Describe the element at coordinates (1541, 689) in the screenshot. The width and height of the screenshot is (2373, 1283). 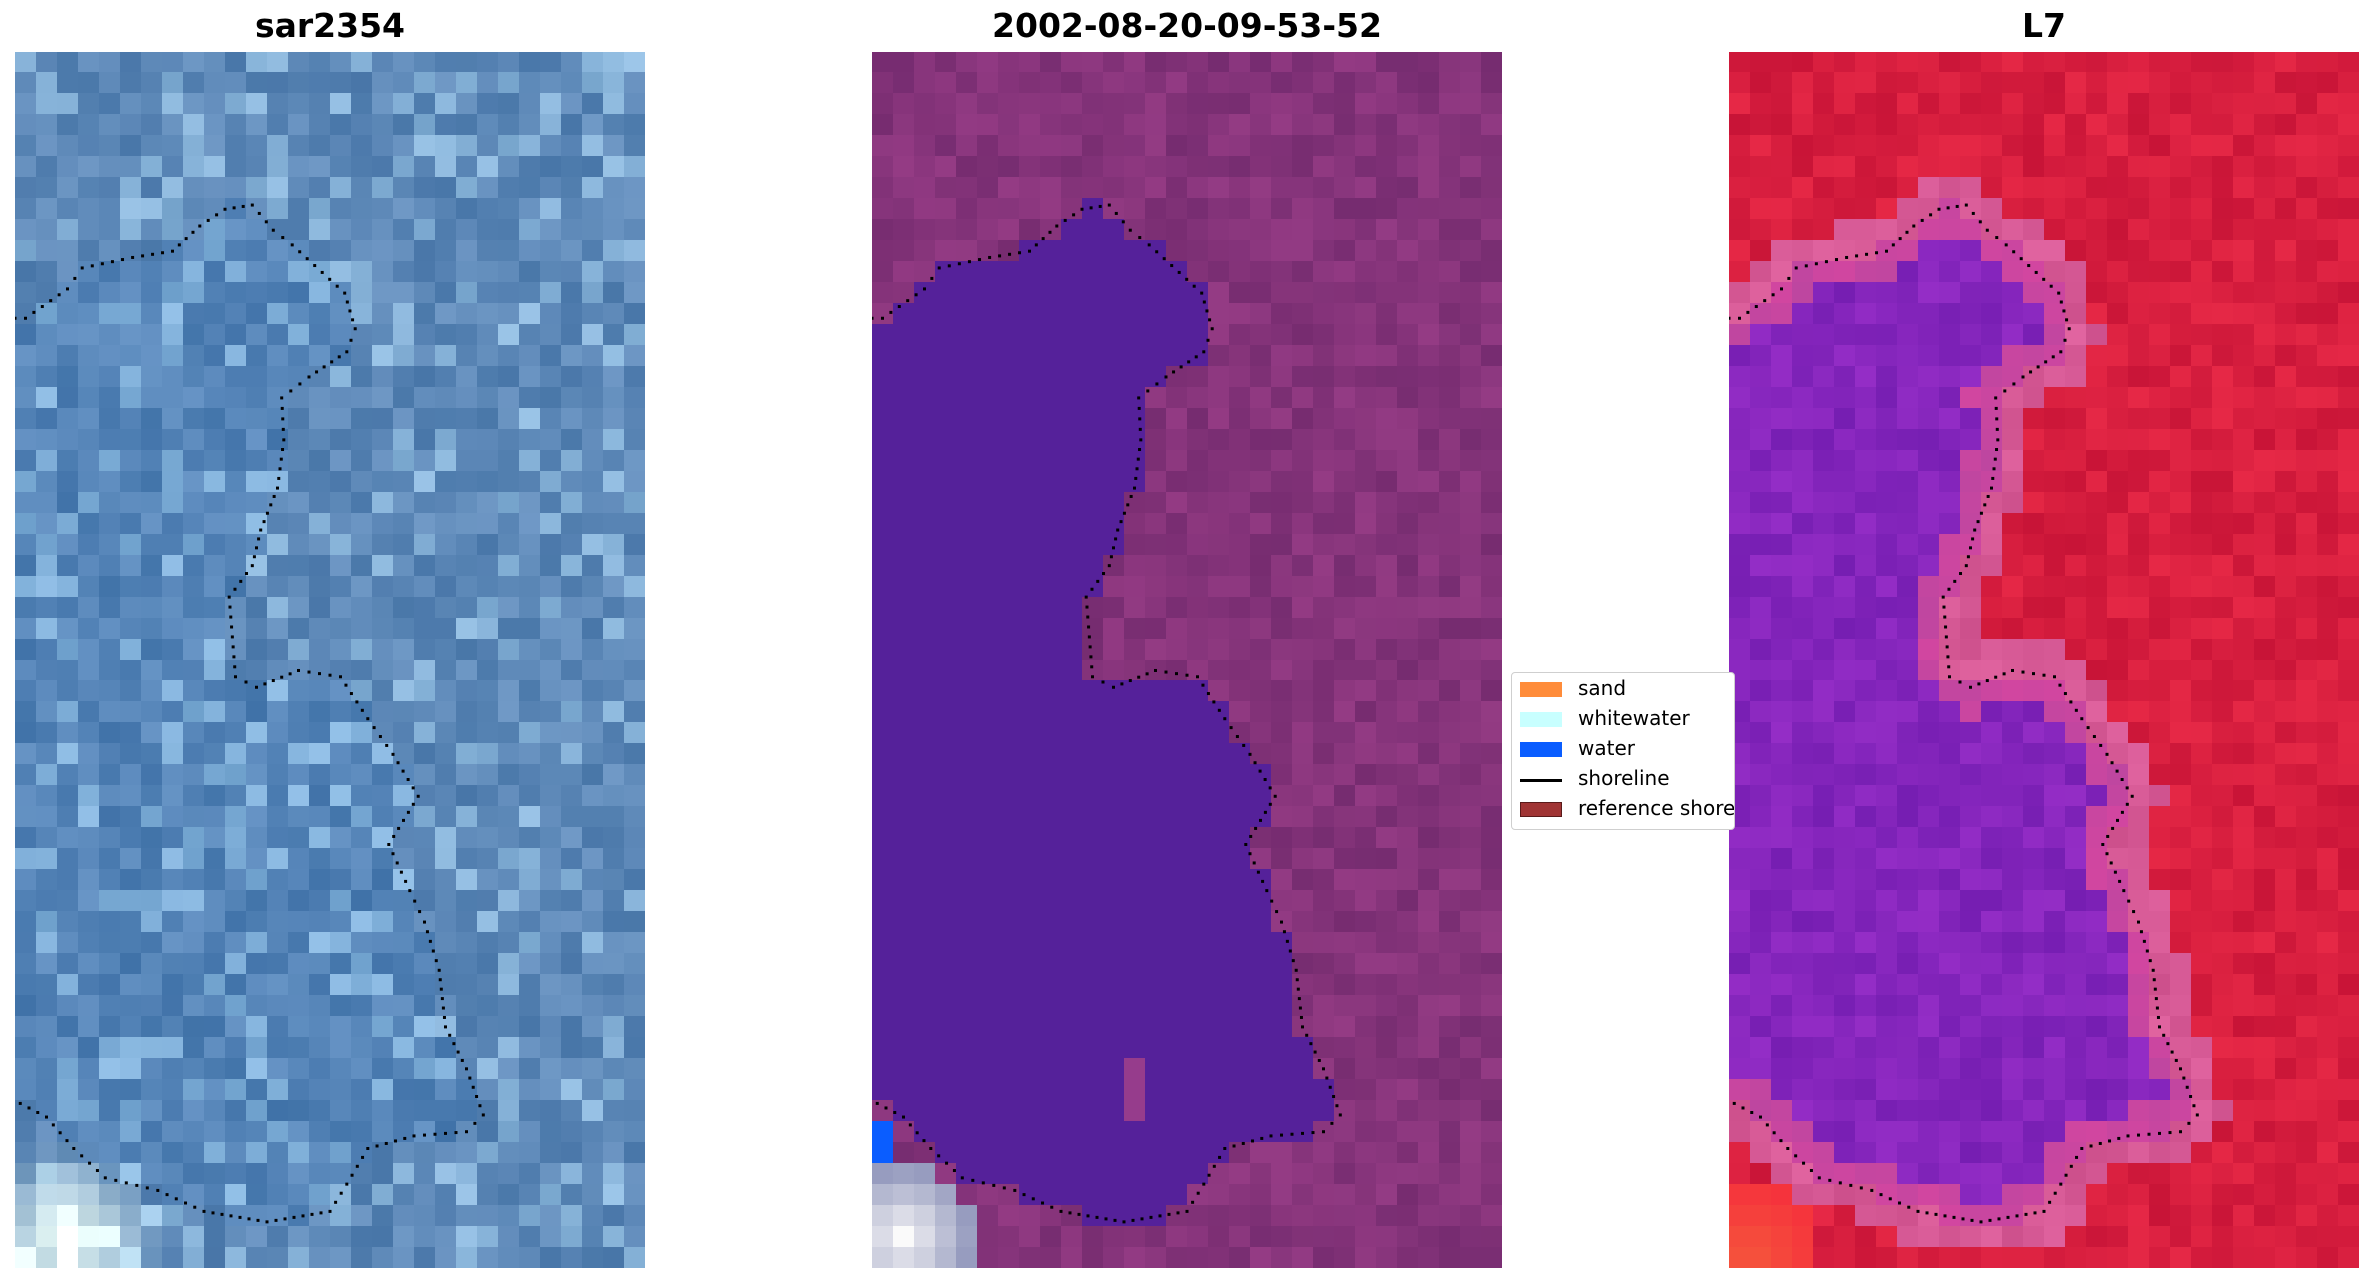
I see `legend-swatch-sand` at that location.